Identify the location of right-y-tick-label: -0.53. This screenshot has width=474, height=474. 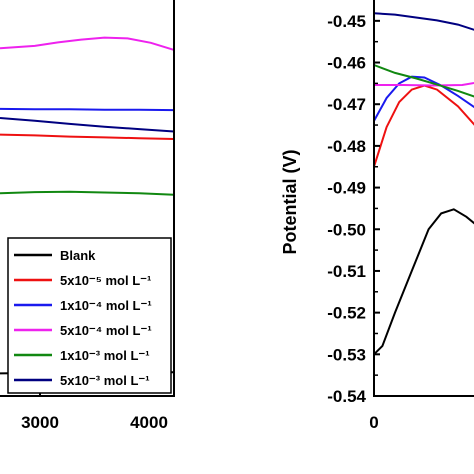
(346, 354).